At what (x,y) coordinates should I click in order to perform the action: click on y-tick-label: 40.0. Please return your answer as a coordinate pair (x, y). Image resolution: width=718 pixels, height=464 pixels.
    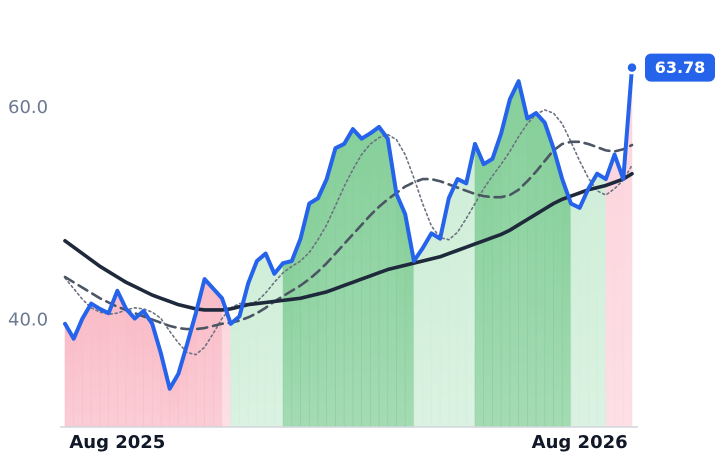
    Looking at the image, I should click on (28, 320).